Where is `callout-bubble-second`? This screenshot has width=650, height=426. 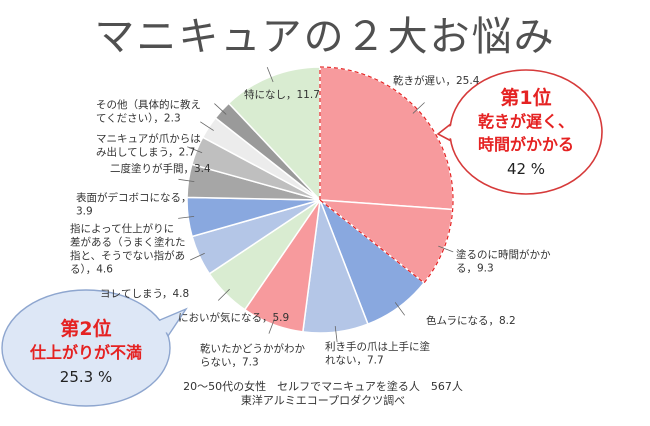 callout-bubble-second is located at coordinates (94, 348).